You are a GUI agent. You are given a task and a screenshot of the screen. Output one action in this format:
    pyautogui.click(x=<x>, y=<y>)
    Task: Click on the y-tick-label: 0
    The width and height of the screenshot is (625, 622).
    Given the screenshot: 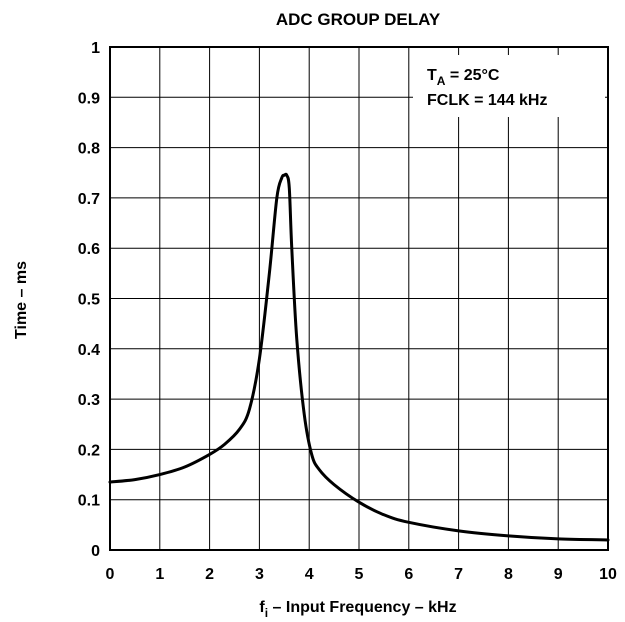 What is the action you would take?
    pyautogui.click(x=95, y=551)
    